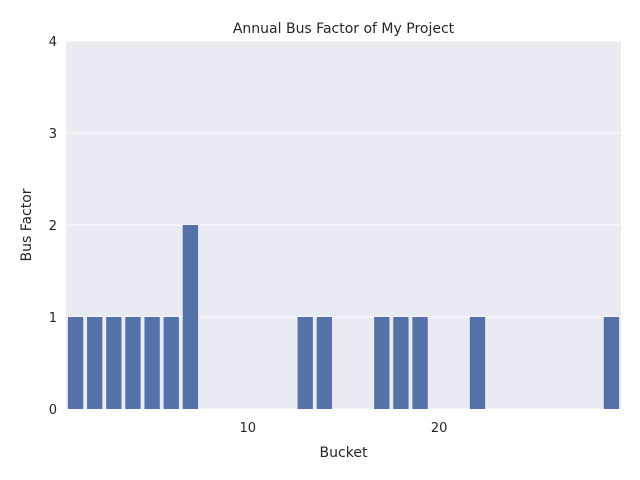 The image size is (640, 480). What do you see at coordinates (439, 428) in the screenshot?
I see `x-tick-label: 20` at bounding box center [439, 428].